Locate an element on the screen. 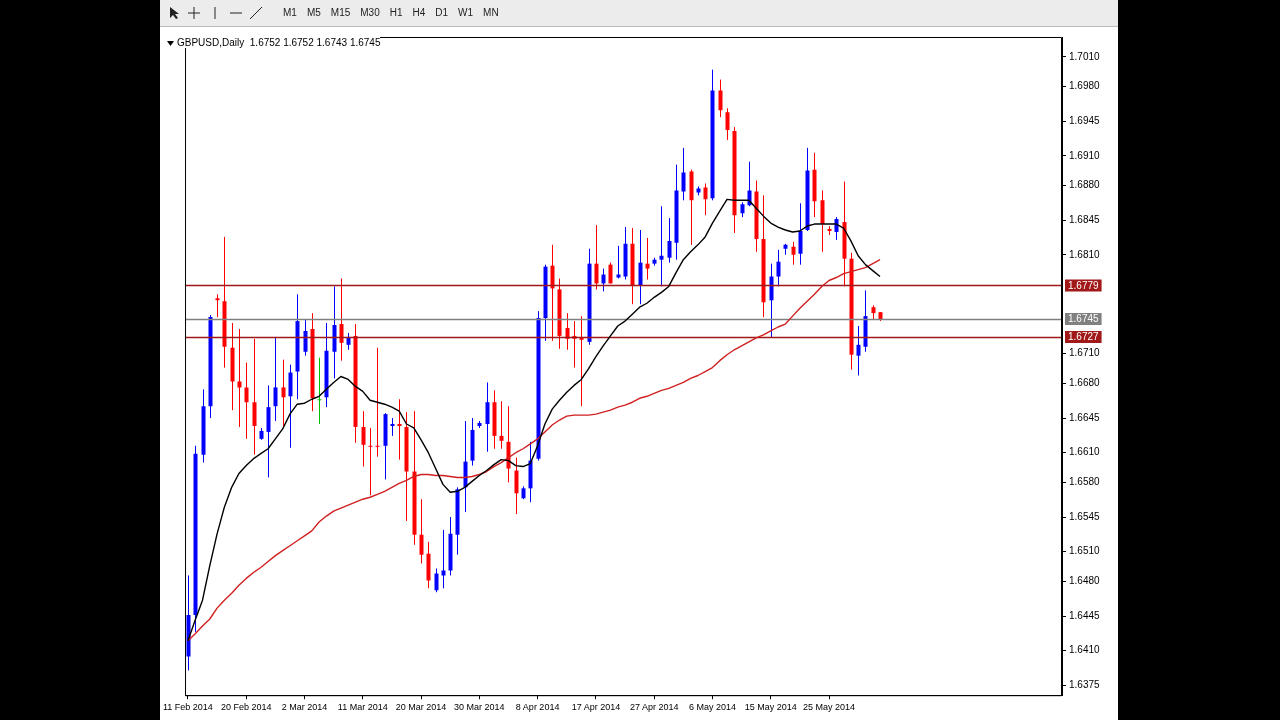 This screenshot has width=1280, height=720. y-tick-label: 1.6710 is located at coordinates (1085, 353).